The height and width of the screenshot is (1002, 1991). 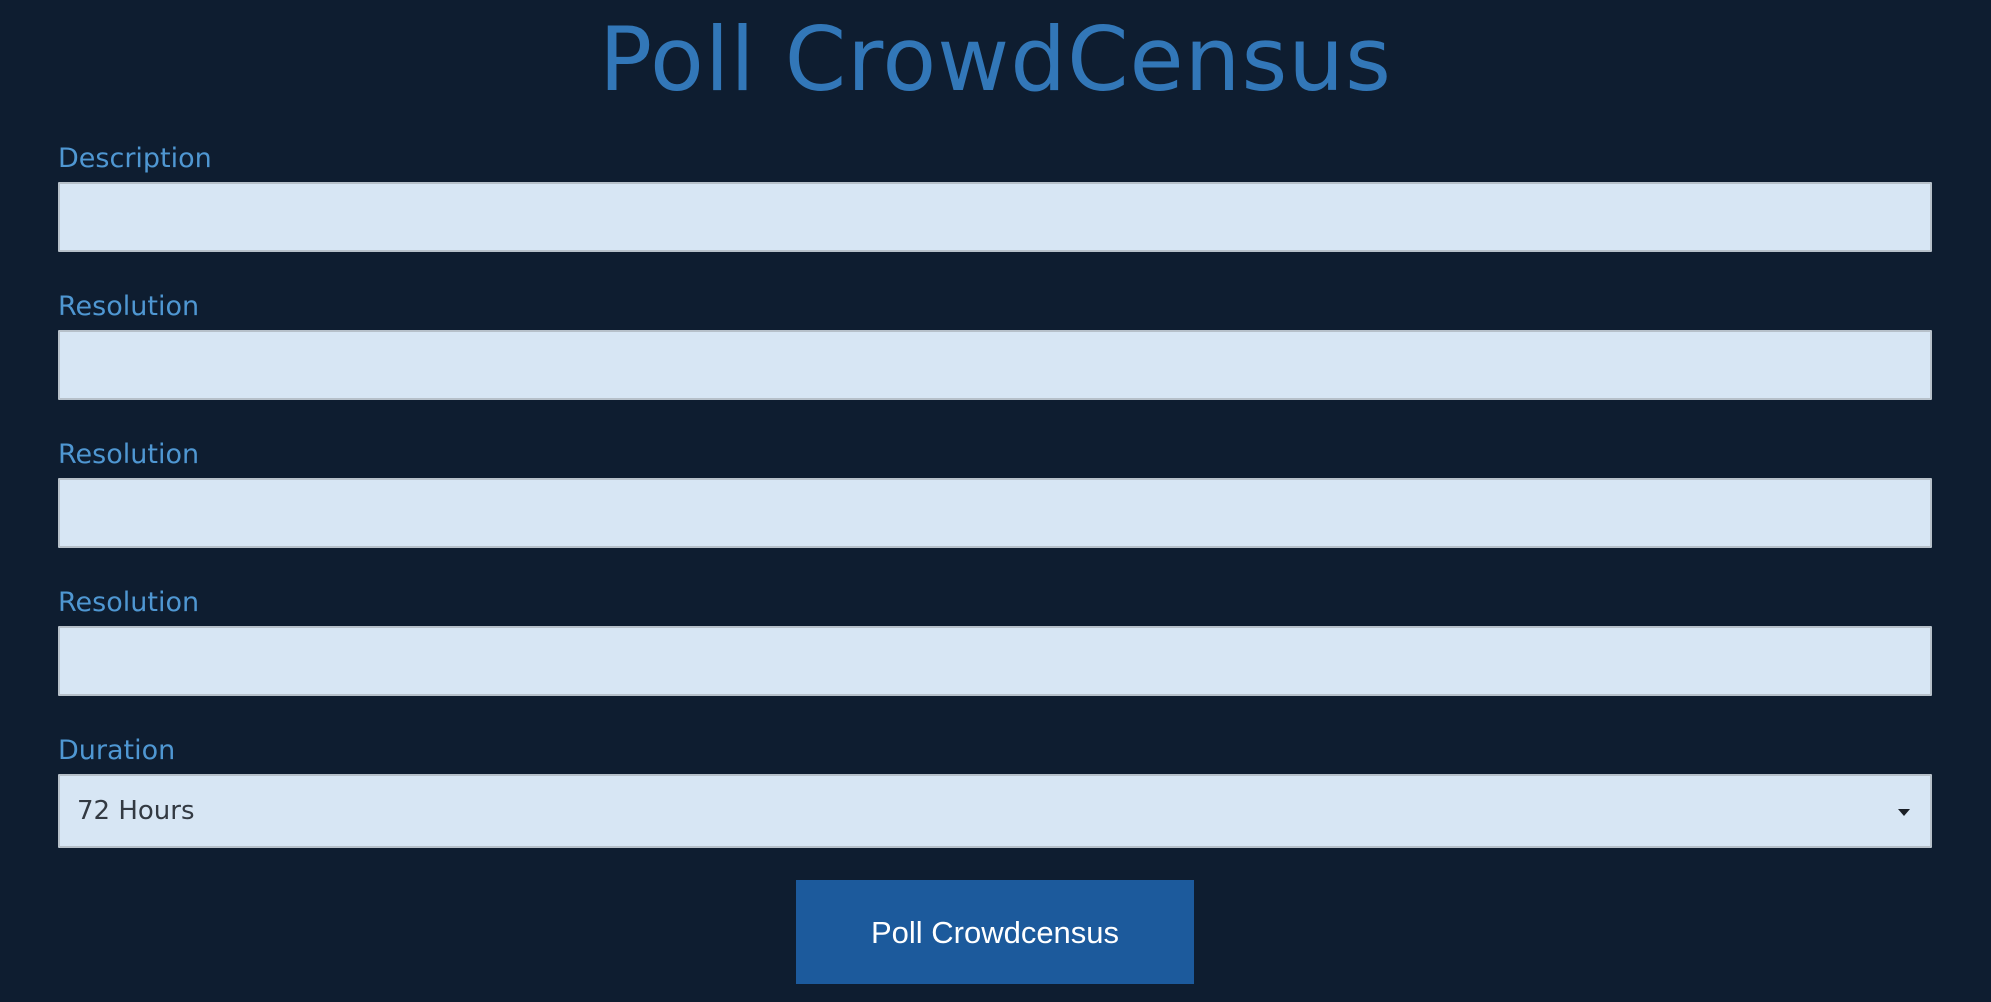 I want to click on duration-label: Duration, so click(x=117, y=750).